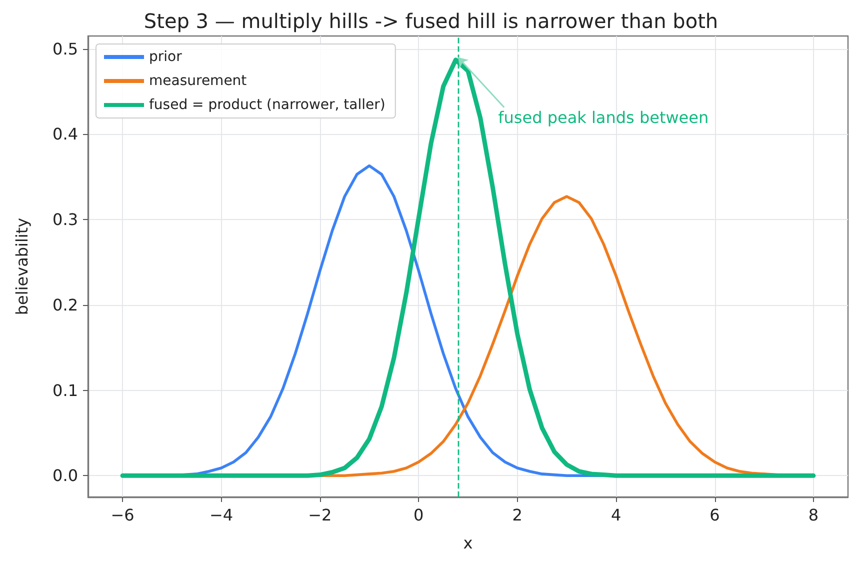  What do you see at coordinates (65, 476) in the screenshot?
I see `y-tick-label: 0.0` at bounding box center [65, 476].